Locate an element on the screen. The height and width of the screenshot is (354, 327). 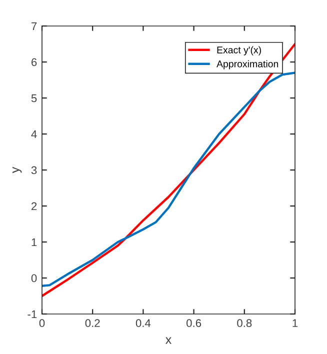
x-tick-label: 0.4 is located at coordinates (143, 323).